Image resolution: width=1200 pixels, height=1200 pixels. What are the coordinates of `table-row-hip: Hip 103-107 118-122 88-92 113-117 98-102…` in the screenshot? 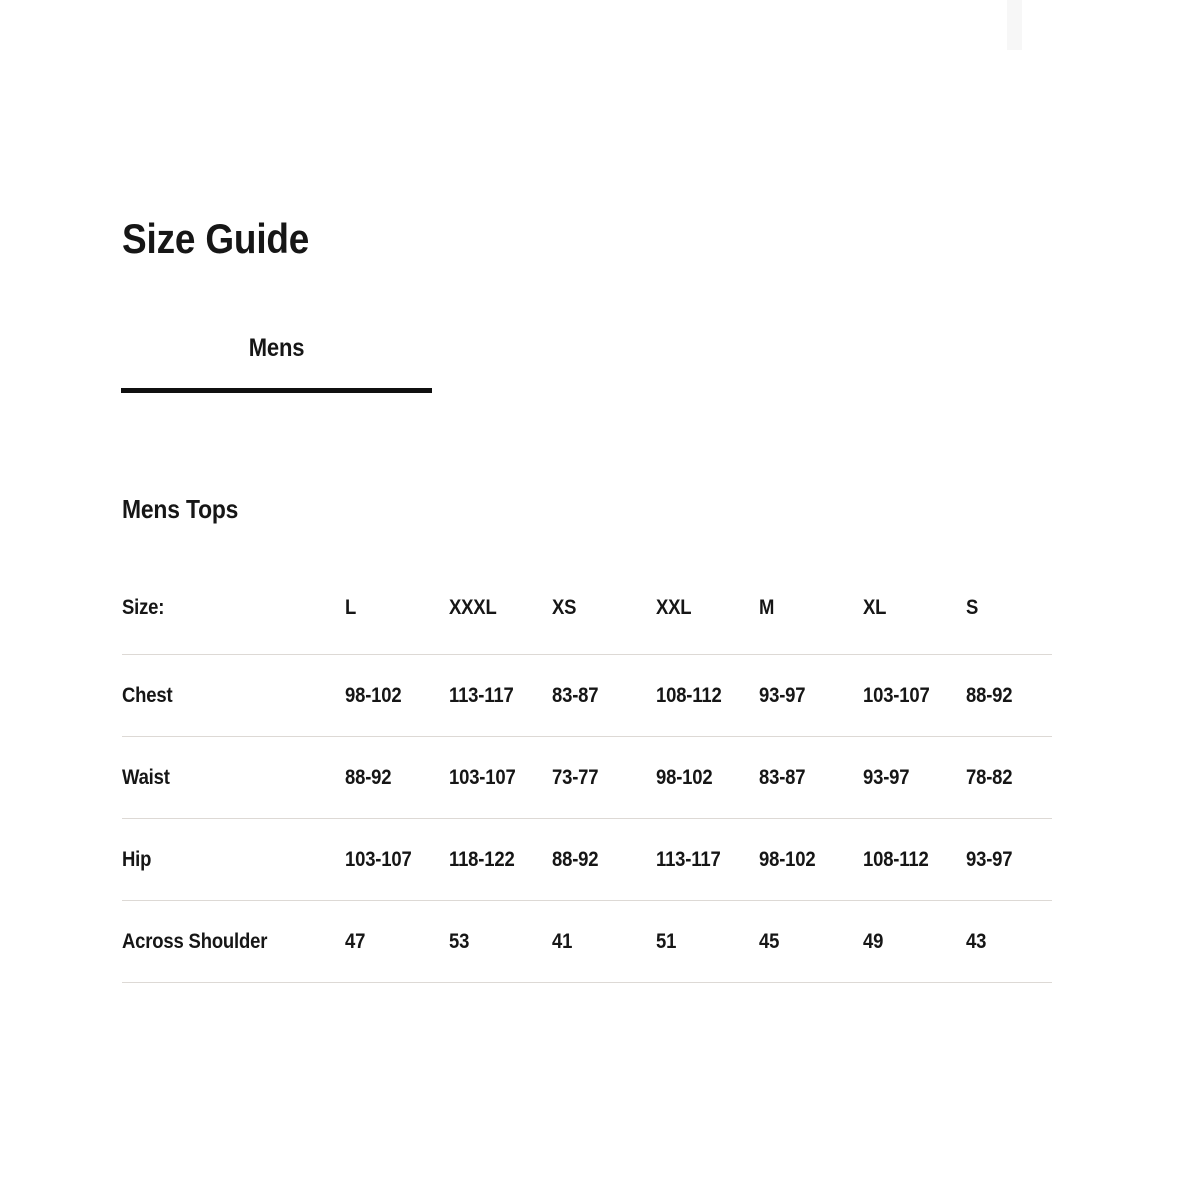 It's located at (587, 860).